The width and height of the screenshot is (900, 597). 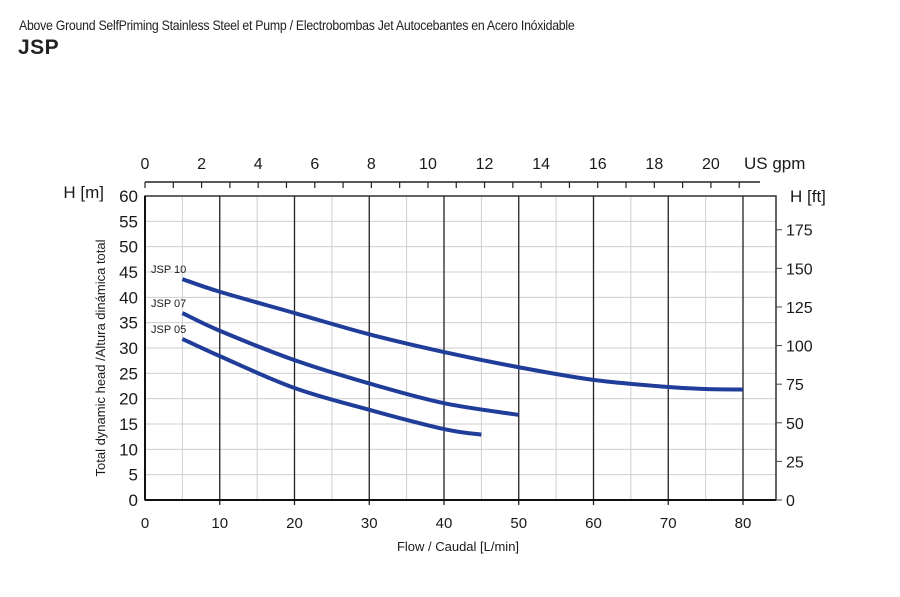 What do you see at coordinates (128, 196) in the screenshot?
I see `y-tick-label: 60` at bounding box center [128, 196].